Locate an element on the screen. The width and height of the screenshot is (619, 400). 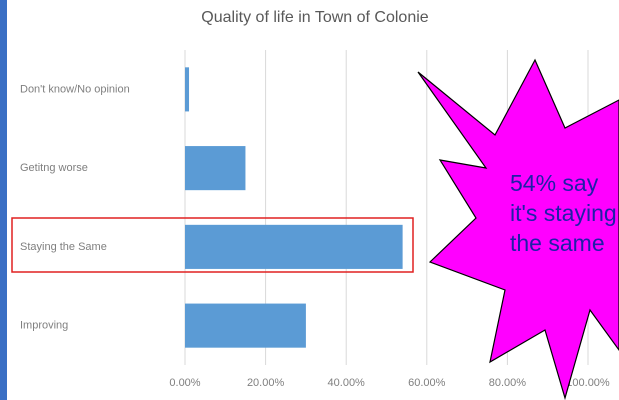
y-tick-label: Improving is located at coordinates (44, 326).